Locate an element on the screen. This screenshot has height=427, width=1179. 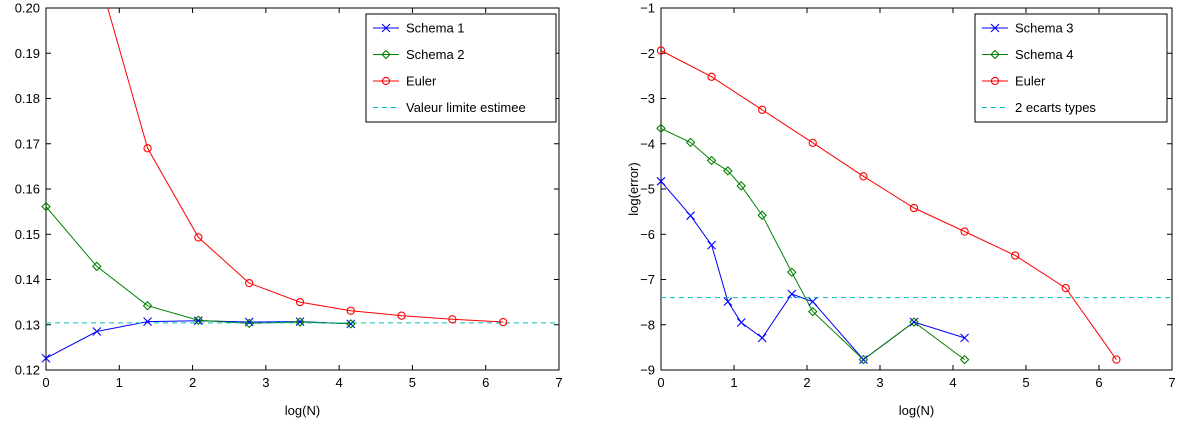
y-tick-label: −5 is located at coordinates (647, 189).